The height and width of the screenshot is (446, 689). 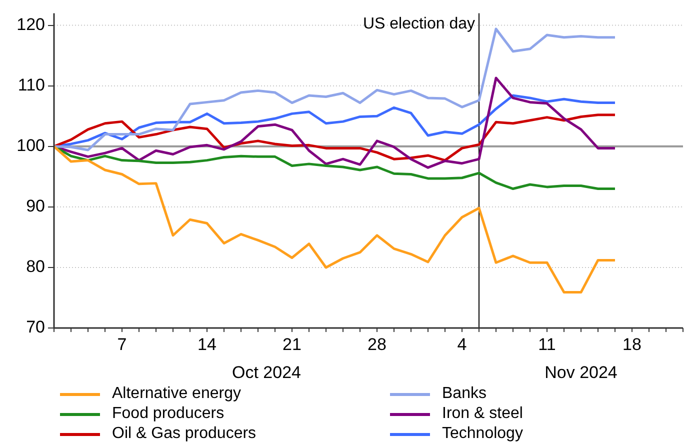 I want to click on legend-label: Banks, so click(x=464, y=394).